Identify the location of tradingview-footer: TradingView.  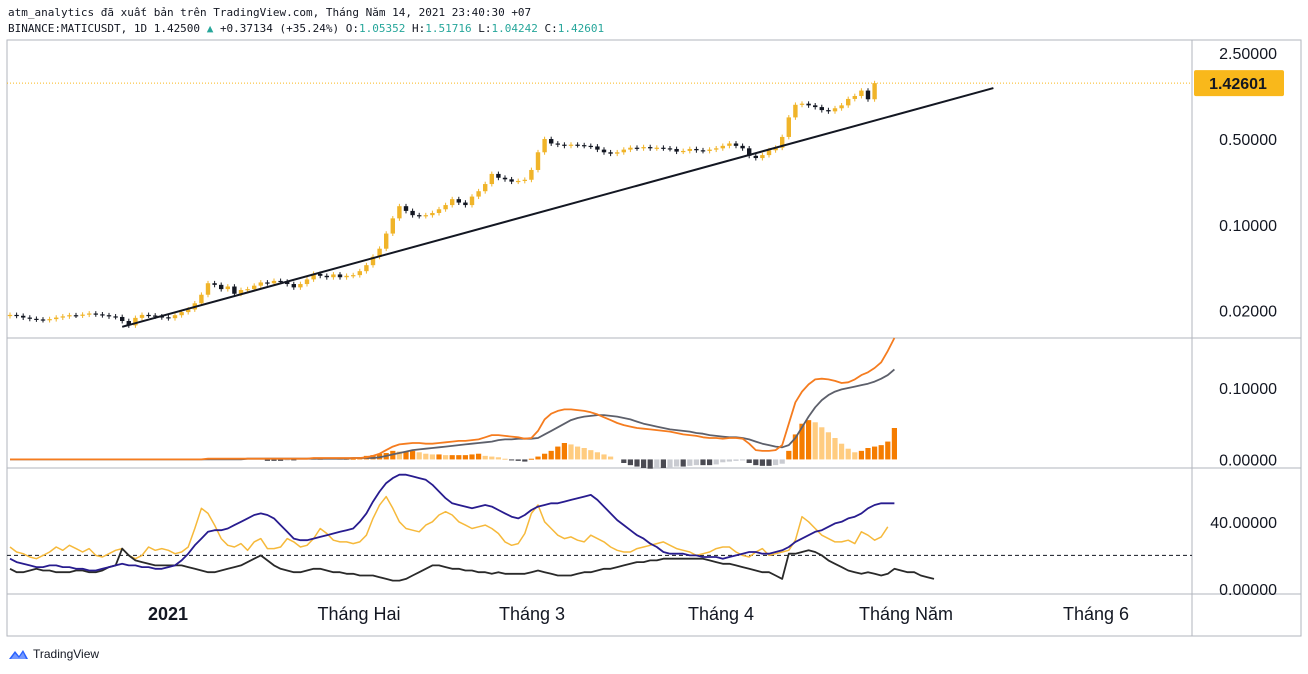
(52, 654).